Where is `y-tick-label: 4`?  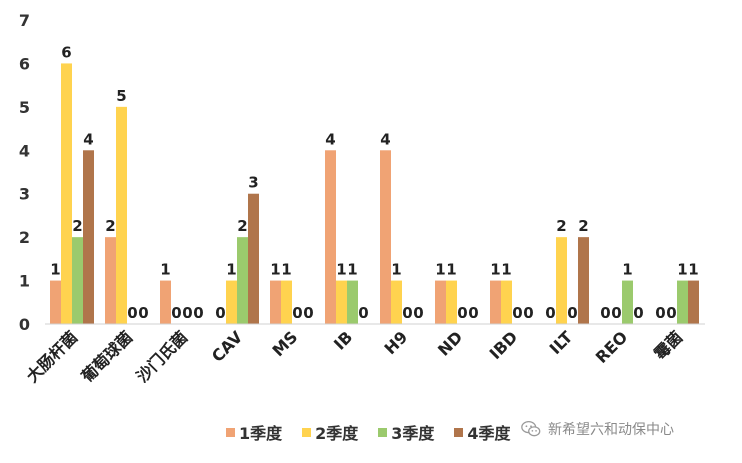
y-tick-label: 4 is located at coordinates (24, 150).